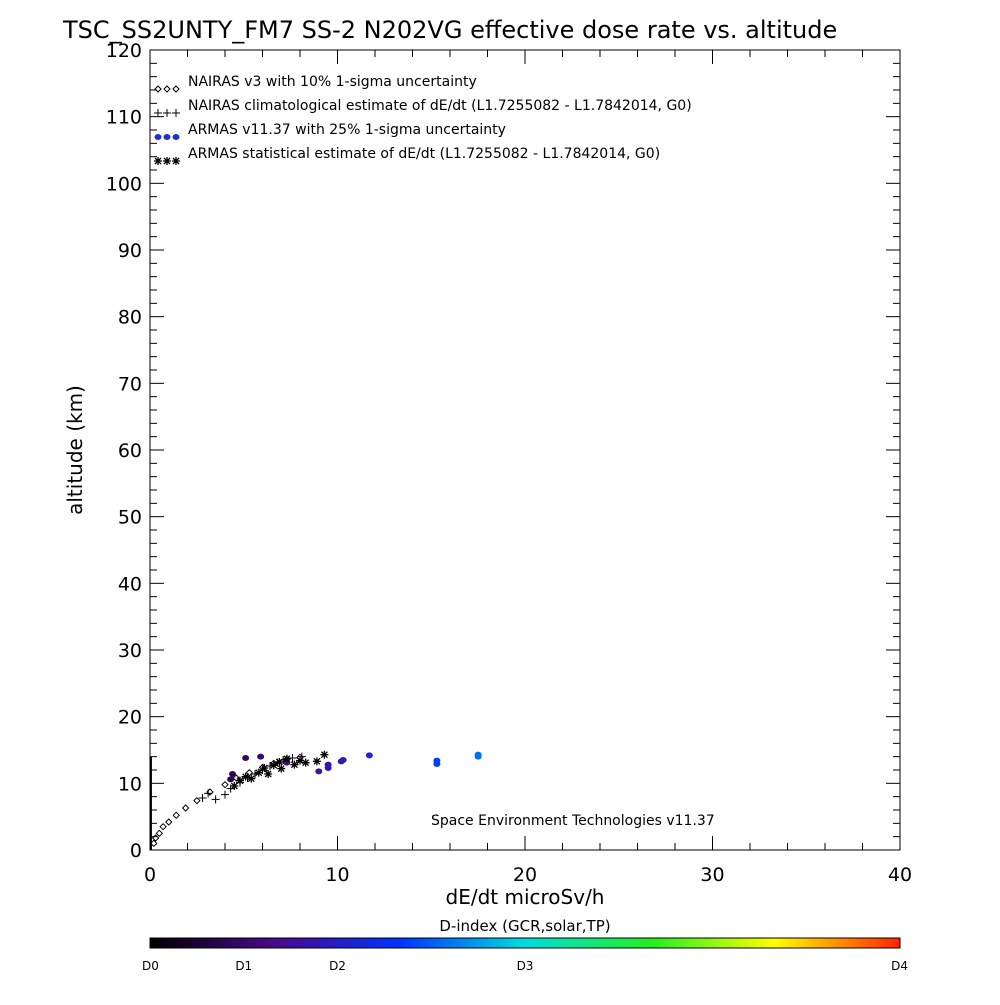  I want to click on y-tick-label: 70, so click(130, 384).